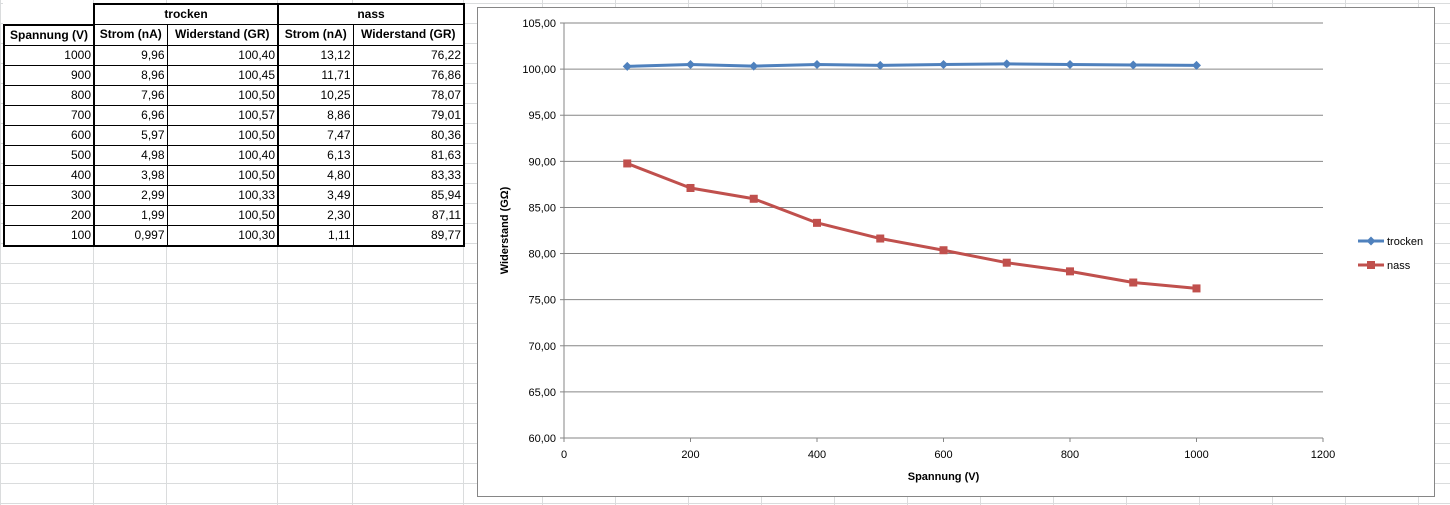  I want to click on empty-corner-cell, so click(49, 14).